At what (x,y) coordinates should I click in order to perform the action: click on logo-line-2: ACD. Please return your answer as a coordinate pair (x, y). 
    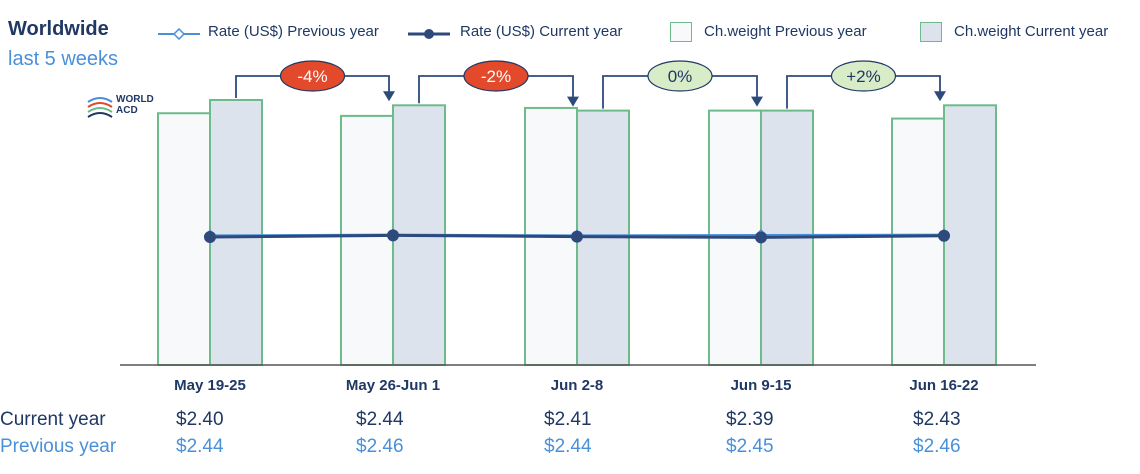
    Looking at the image, I should click on (127, 110).